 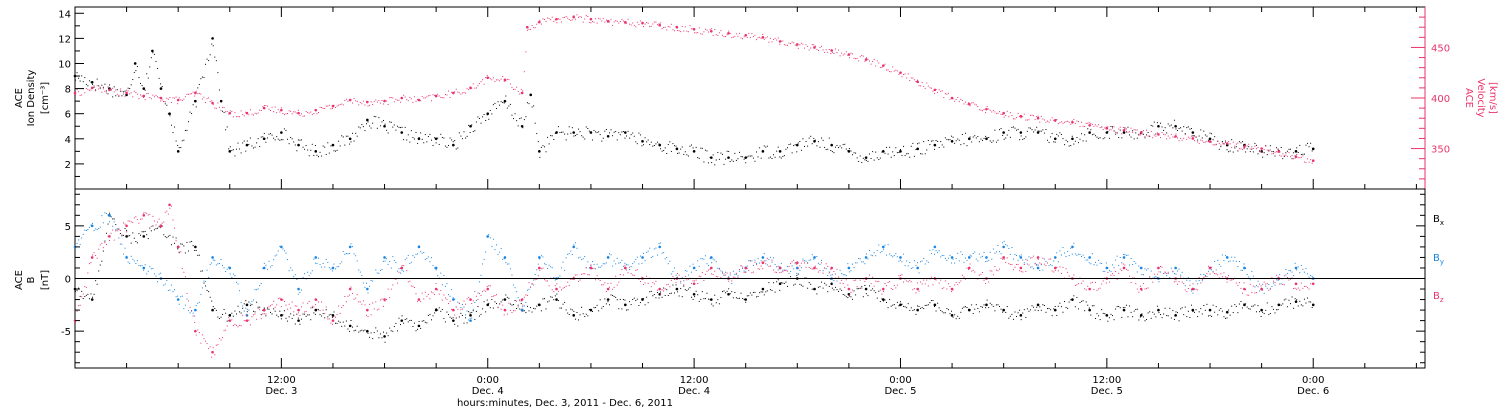 What do you see at coordinates (1141, 315) in the screenshot?
I see `bottom-Bx-point` at bounding box center [1141, 315].